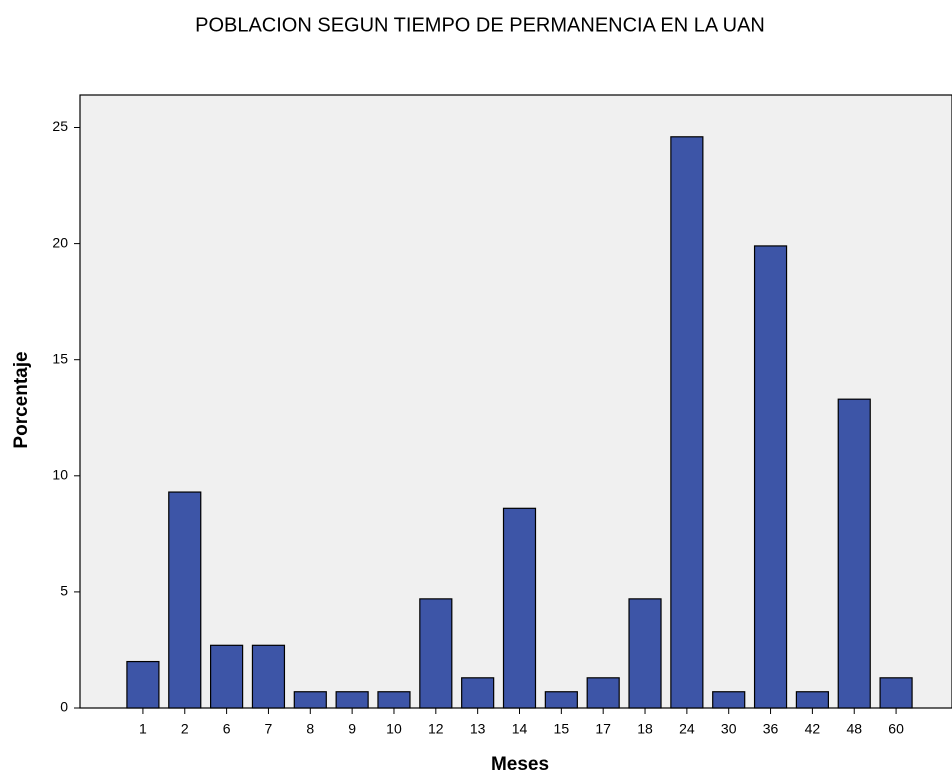 The height and width of the screenshot is (776, 952). Describe the element at coordinates (394, 729) in the screenshot. I see `x-tick-label: 10` at that location.